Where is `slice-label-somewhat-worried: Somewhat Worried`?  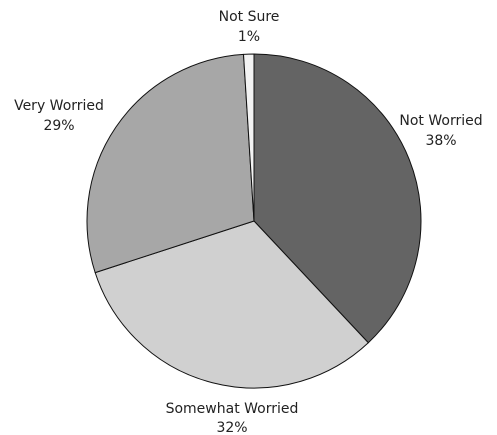 slice-label-somewhat-worried: Somewhat Worried is located at coordinates (232, 409).